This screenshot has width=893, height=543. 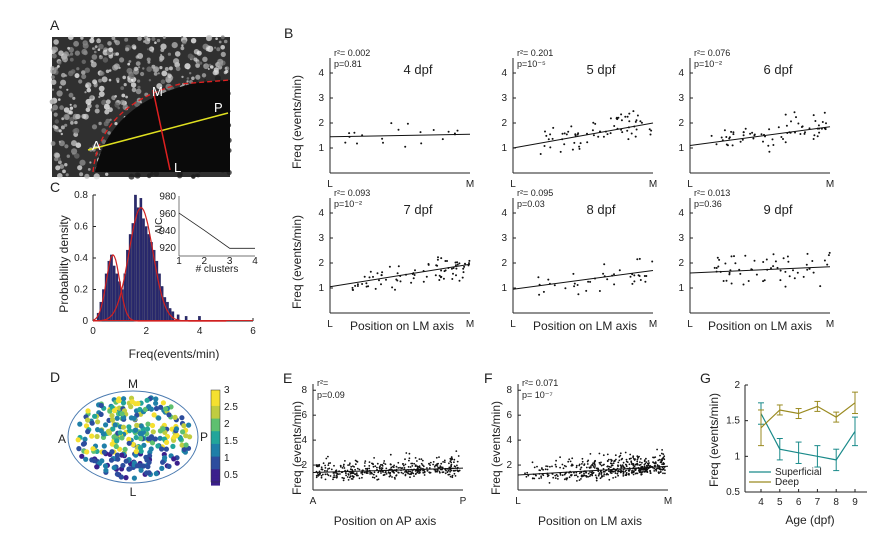 What do you see at coordinates (714, 440) in the screenshot?
I see `panel-g-ylabel: Freq (events/min)` at bounding box center [714, 440].